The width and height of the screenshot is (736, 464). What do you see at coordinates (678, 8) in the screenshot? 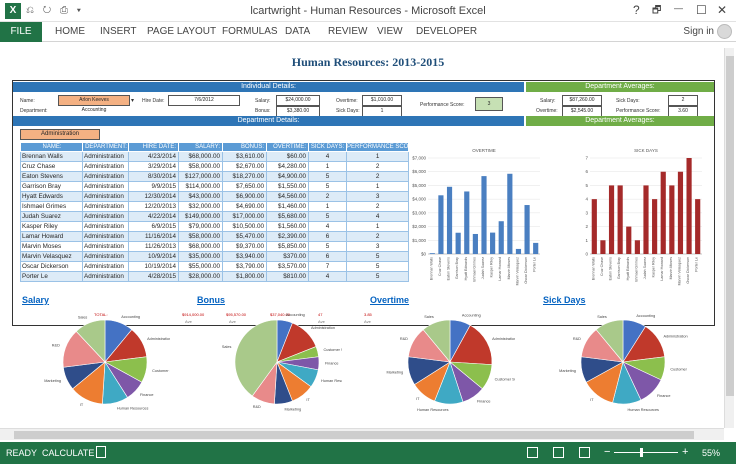
I see `minimize-icon: —` at bounding box center [678, 8].